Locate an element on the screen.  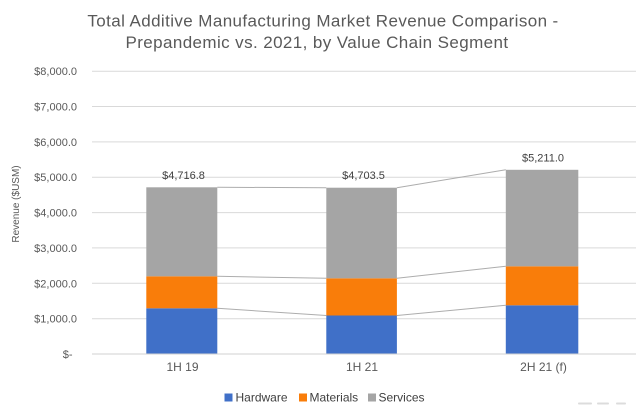
svg-text: Materials is located at coordinates (334, 398).